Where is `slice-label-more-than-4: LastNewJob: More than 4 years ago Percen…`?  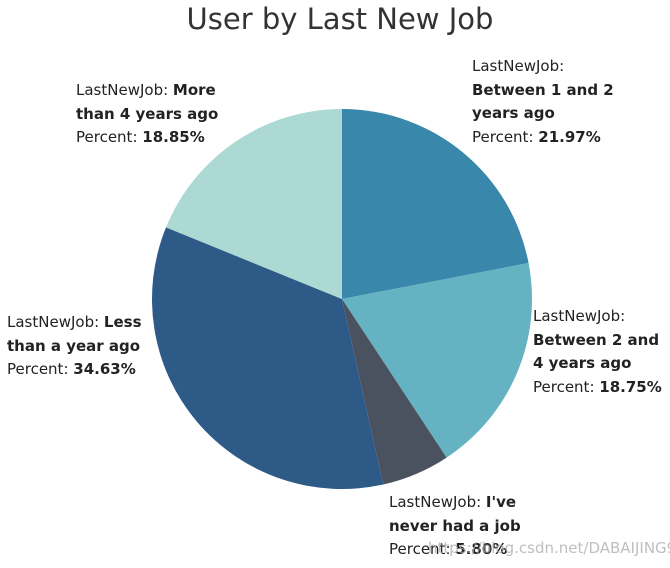
slice-label-more-than-4: LastNewJob: More than 4 years ago Percen… is located at coordinates (147, 113).